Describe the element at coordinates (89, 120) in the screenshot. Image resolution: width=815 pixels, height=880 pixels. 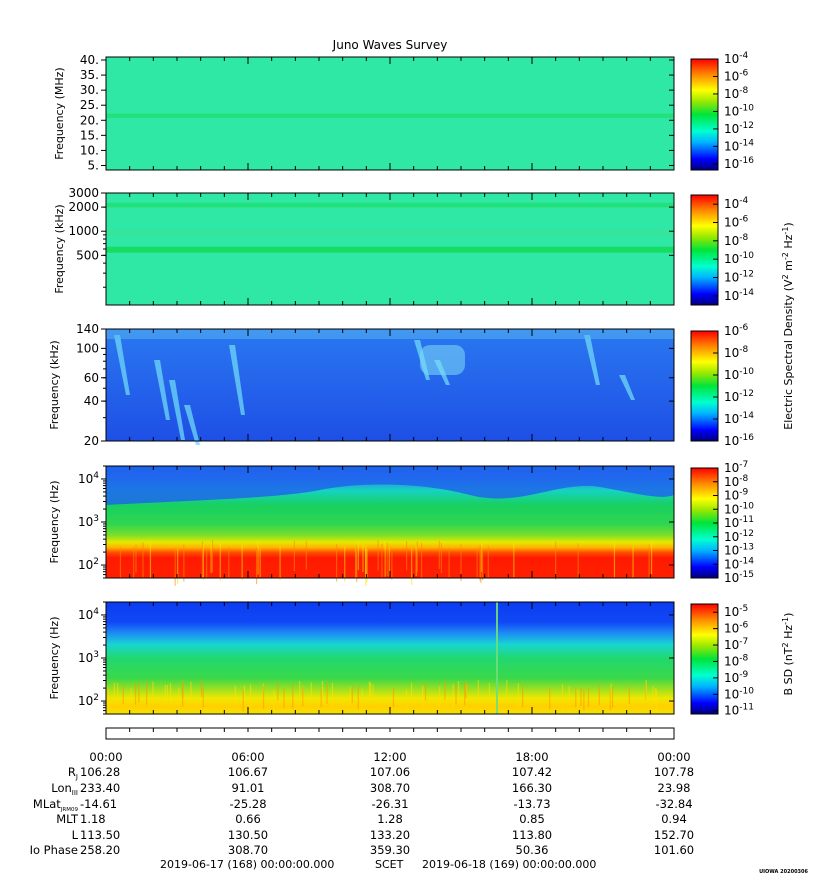
I see `y-tick-label: 20.` at that location.